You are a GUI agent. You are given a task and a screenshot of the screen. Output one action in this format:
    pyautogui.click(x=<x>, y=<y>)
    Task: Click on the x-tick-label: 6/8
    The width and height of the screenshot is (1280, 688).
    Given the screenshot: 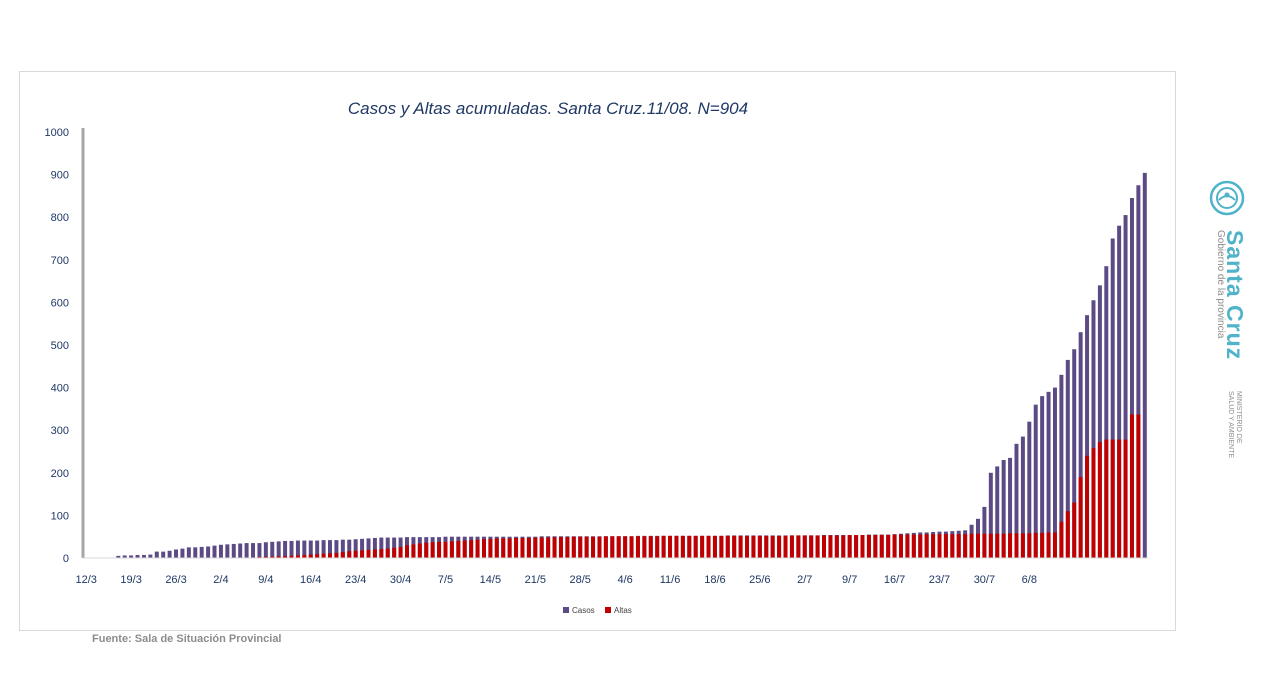 What is the action you would take?
    pyautogui.click(x=1029, y=580)
    